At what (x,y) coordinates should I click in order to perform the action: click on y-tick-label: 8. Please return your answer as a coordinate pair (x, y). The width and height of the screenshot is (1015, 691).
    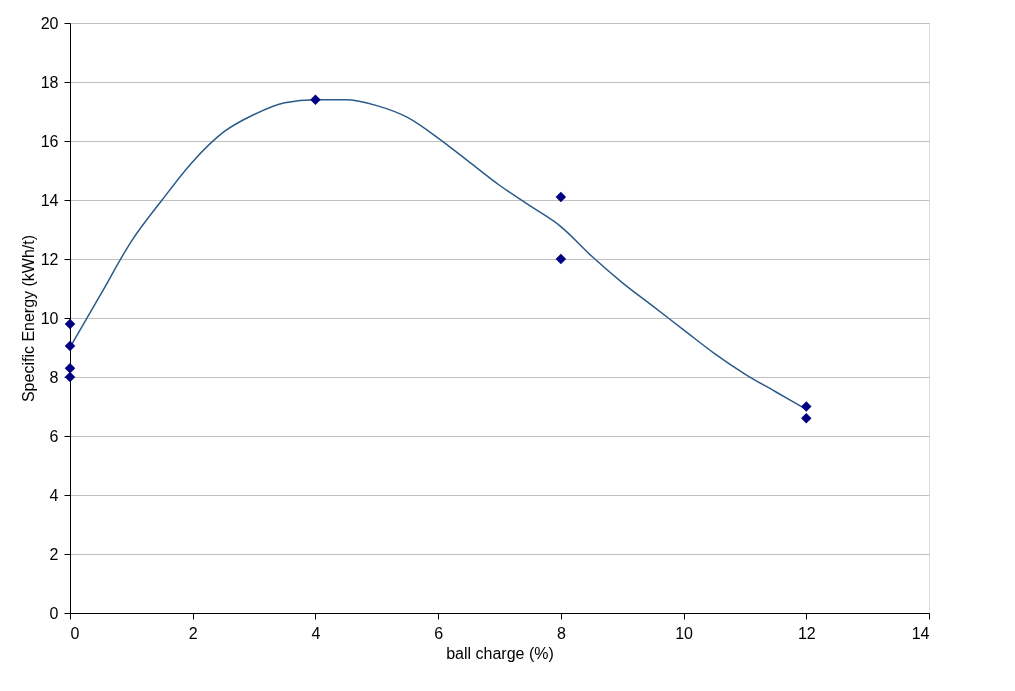
    Looking at the image, I should click on (54, 377).